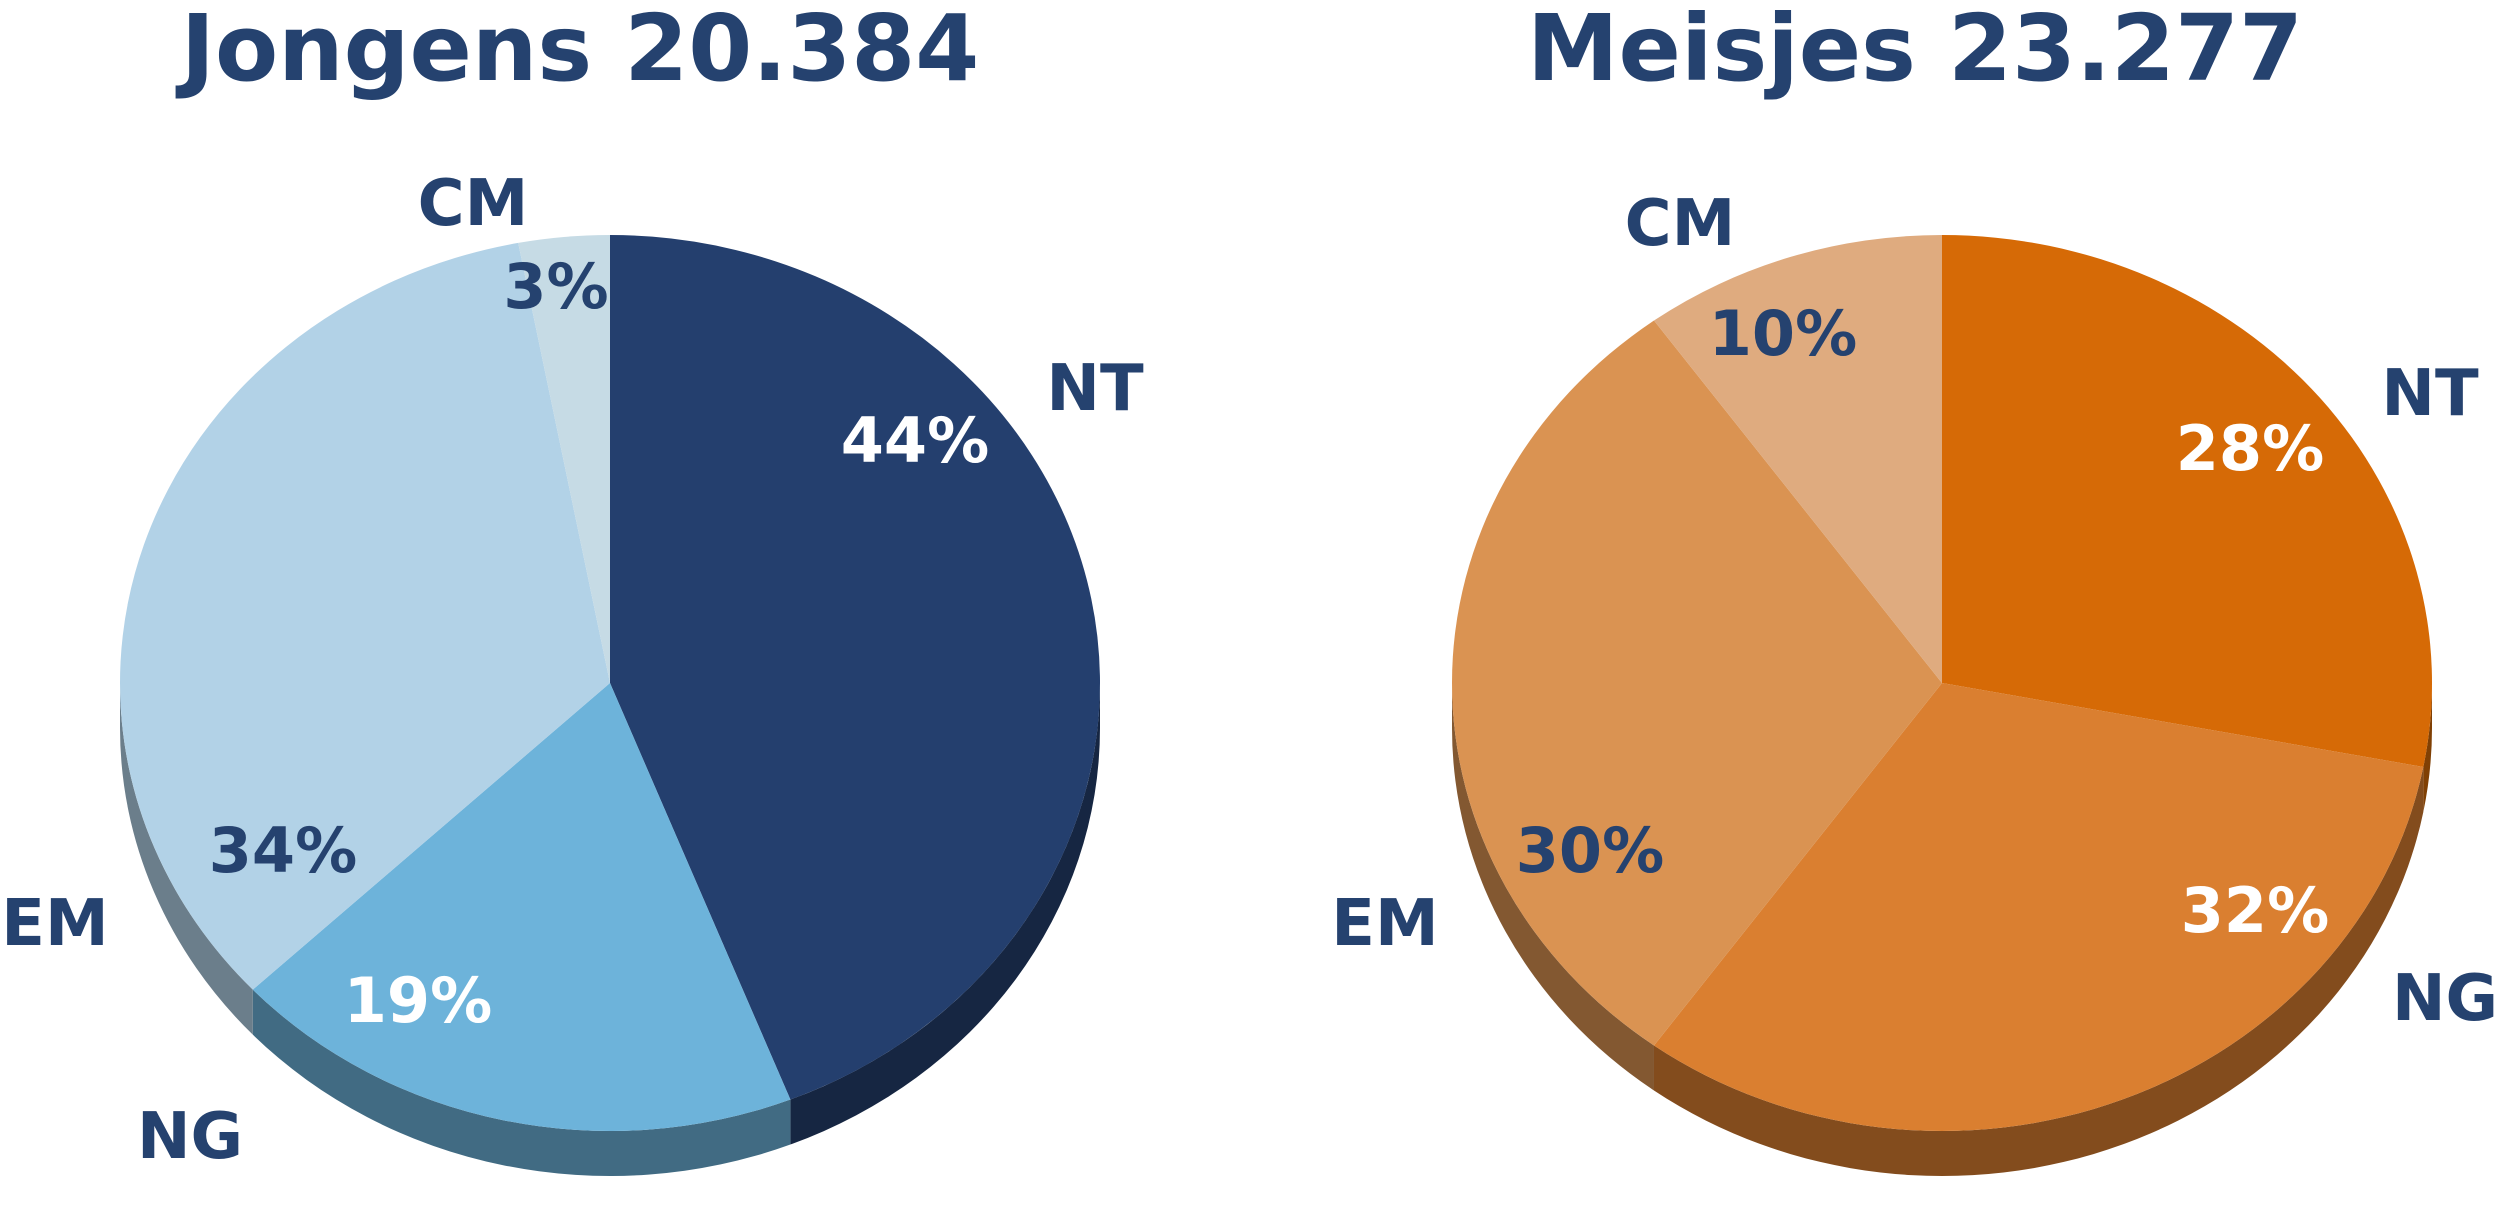  Describe the element at coordinates (1783, 333) in the screenshot. I see `value-label-cm: 10%` at that location.